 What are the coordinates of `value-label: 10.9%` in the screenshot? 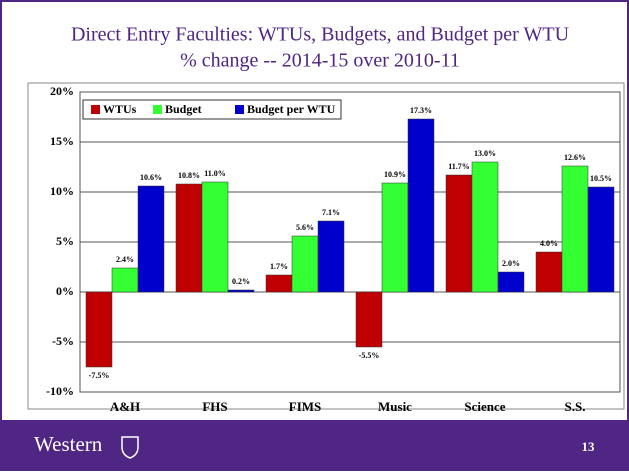 It's located at (395, 174).